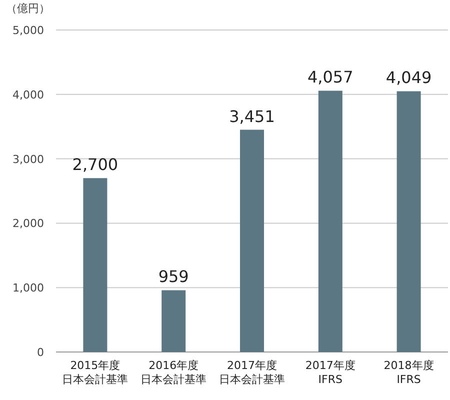 The image size is (450, 400). What do you see at coordinates (252, 116) in the screenshot?
I see `data-label: 3,451` at bounding box center [252, 116].